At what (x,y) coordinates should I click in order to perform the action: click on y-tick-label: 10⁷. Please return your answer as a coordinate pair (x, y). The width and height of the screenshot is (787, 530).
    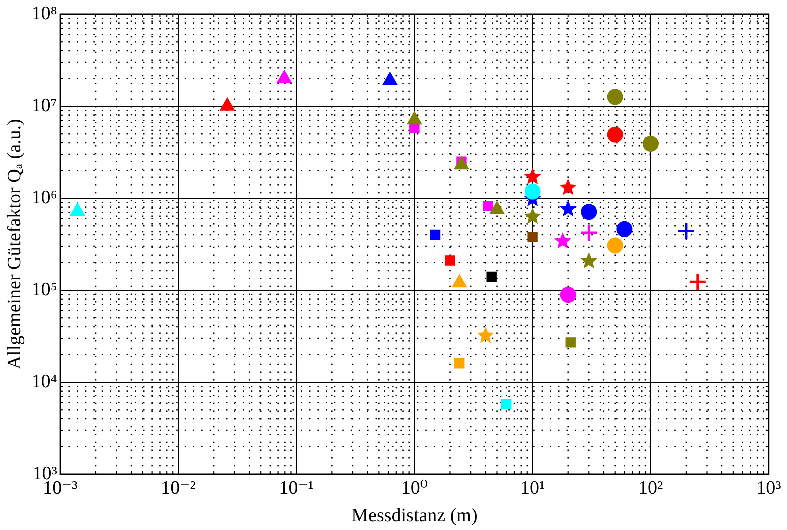
    Looking at the image, I should click on (45, 105).